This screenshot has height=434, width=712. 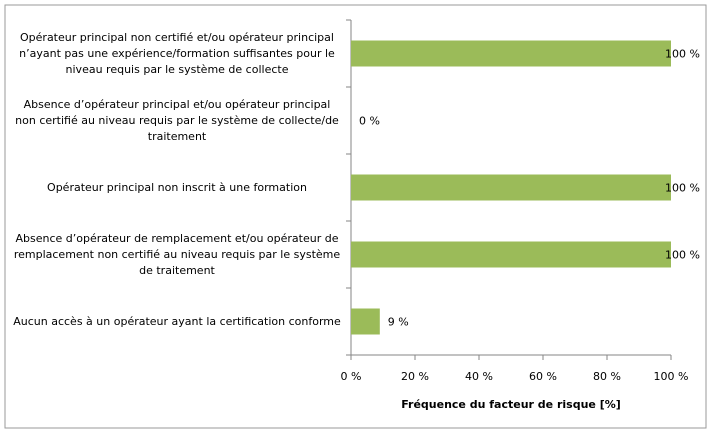 What do you see at coordinates (369, 121) in the screenshot?
I see `value-label: 0 %` at bounding box center [369, 121].